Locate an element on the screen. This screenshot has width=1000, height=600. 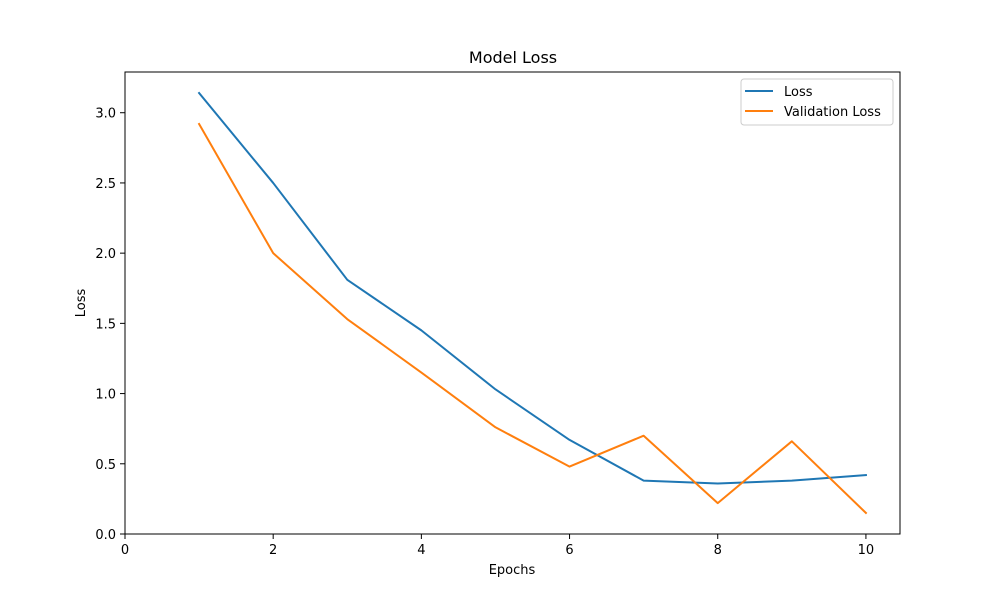
x-tick-label: 6 is located at coordinates (569, 550).